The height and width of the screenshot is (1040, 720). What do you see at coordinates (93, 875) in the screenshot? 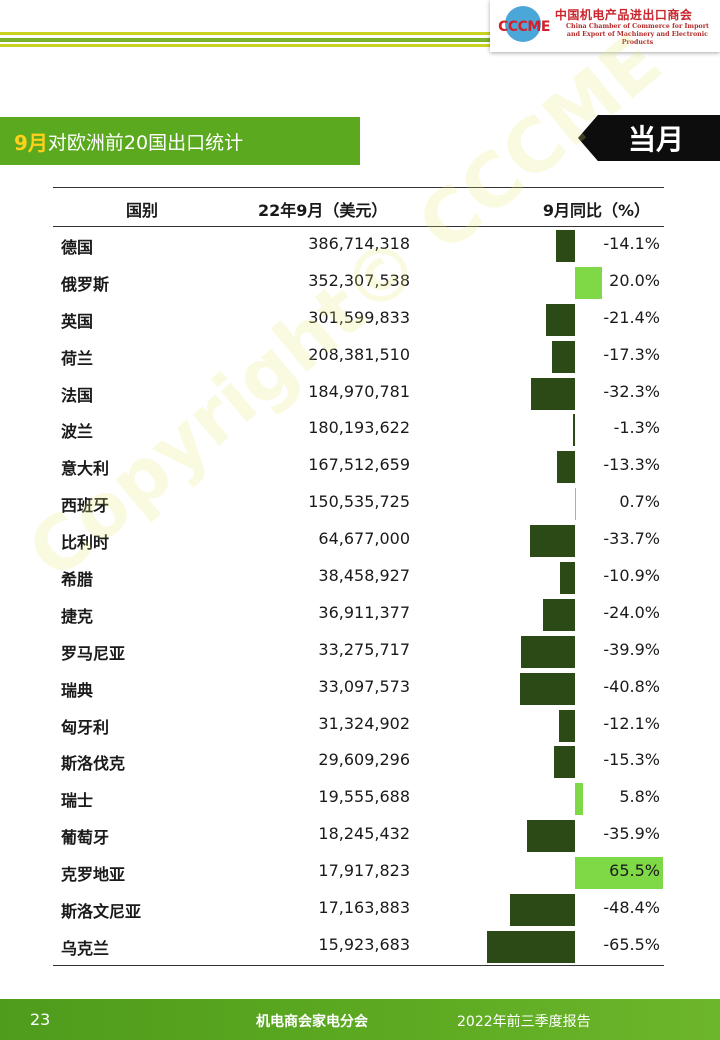
I see `country-cell: 克罗地亚` at bounding box center [93, 875].